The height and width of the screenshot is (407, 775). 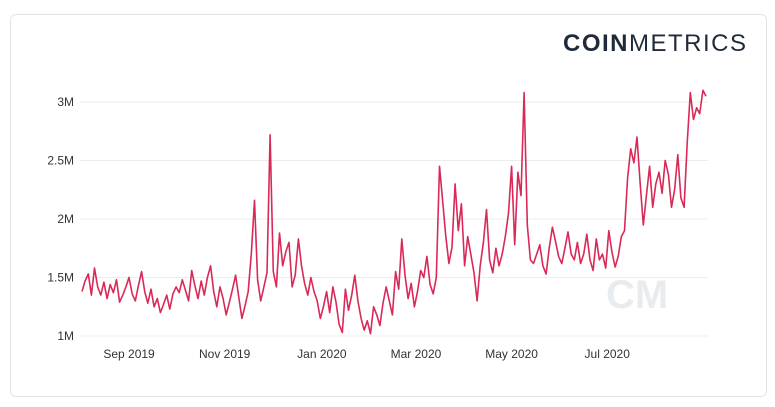 I want to click on logo-light-text: METRICS, so click(x=688, y=43).